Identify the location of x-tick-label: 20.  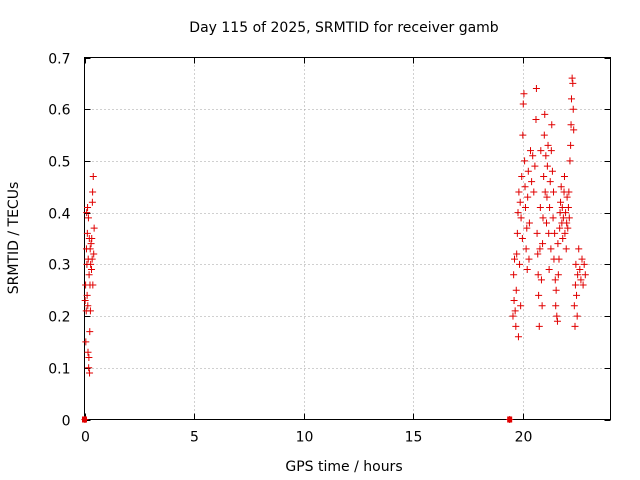
(524, 438).